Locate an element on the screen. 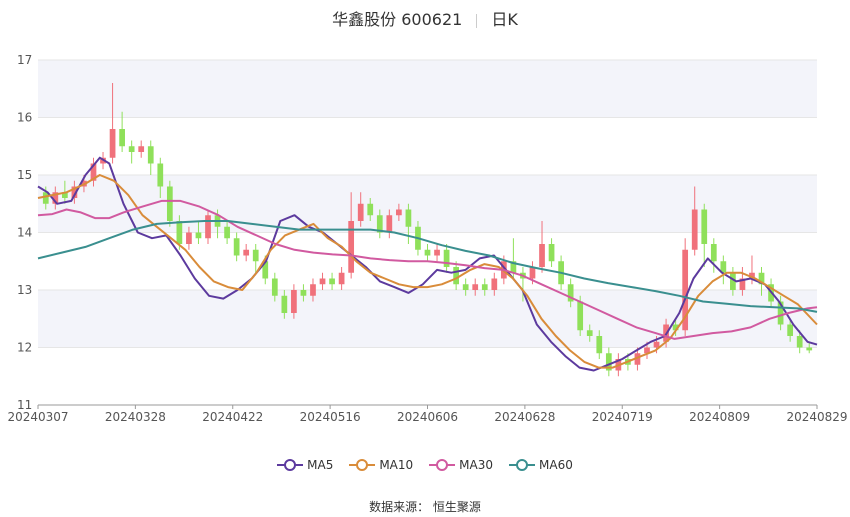 The width and height of the screenshot is (850, 517). y-tick-label: 12 is located at coordinates (24, 348).